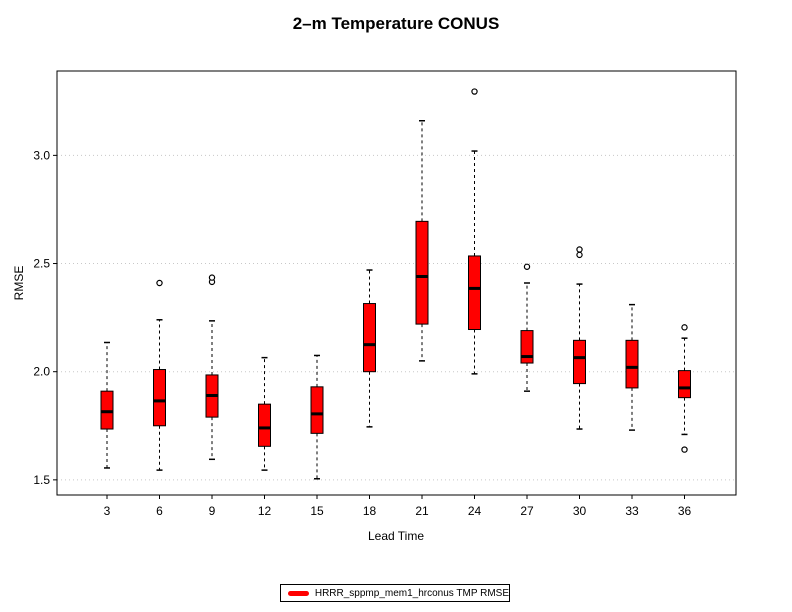  What do you see at coordinates (580, 511) in the screenshot?
I see `x-tick-label: 30` at bounding box center [580, 511].